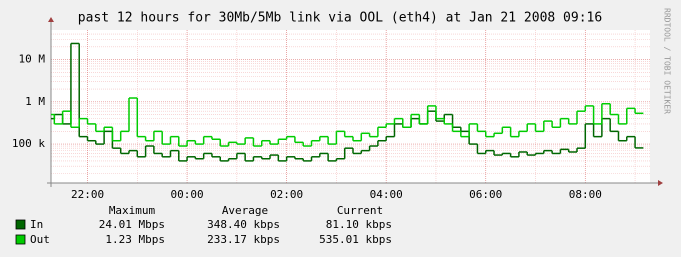 The image size is (681, 257). Describe the element at coordinates (355, 239) in the screenshot. I see `stats-value: 535.01 kbps` at that location.